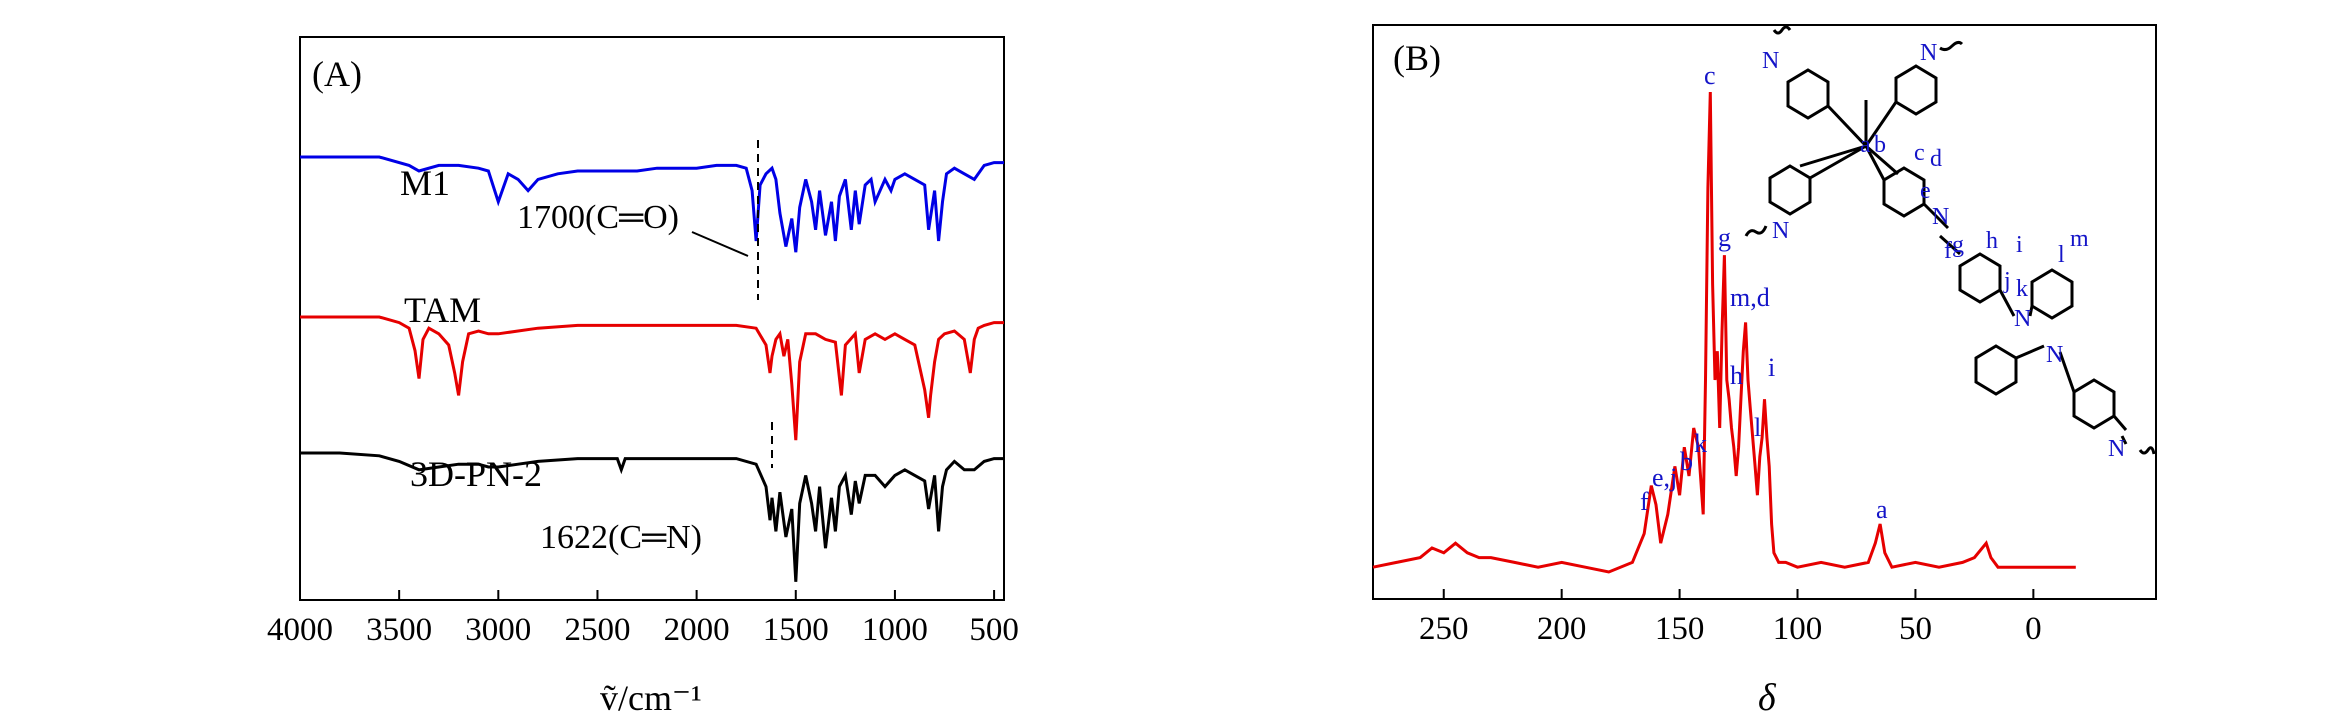 Image resolution: width=2343 pixels, height=724 pixels. I want to click on peak-label-k: k, so click(1700, 443).